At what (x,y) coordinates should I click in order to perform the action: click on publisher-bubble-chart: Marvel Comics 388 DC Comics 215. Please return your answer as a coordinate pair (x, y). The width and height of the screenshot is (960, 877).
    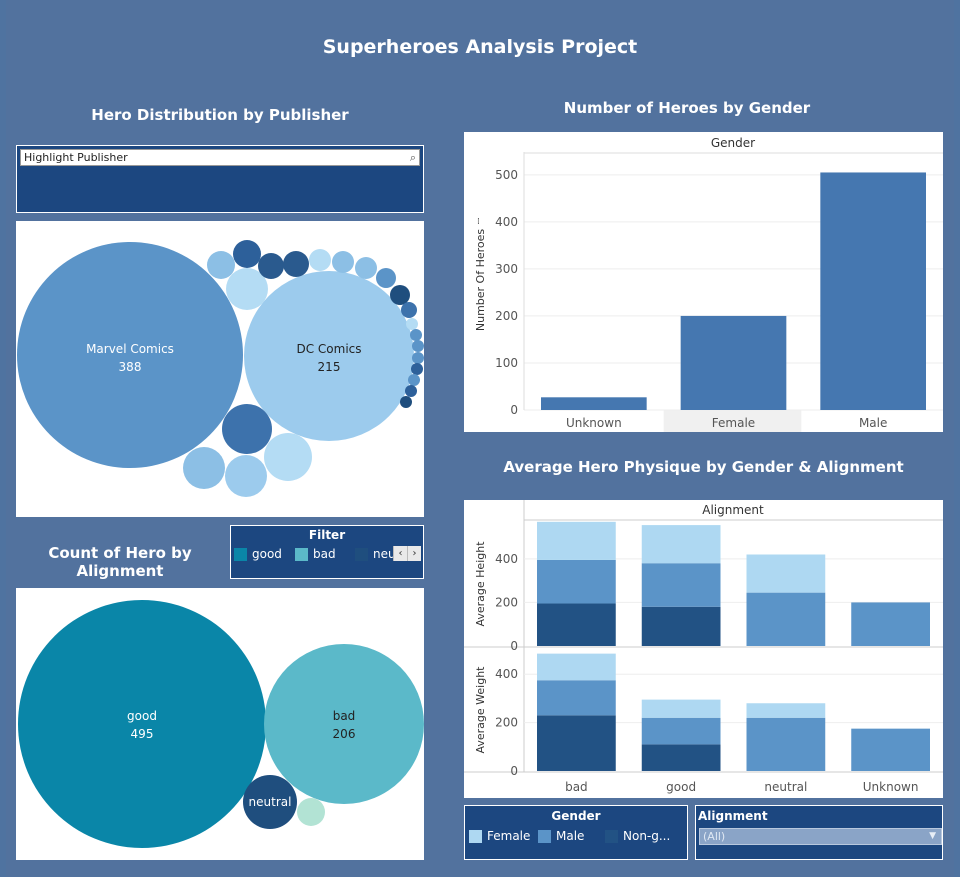
    Looking at the image, I should click on (220, 368).